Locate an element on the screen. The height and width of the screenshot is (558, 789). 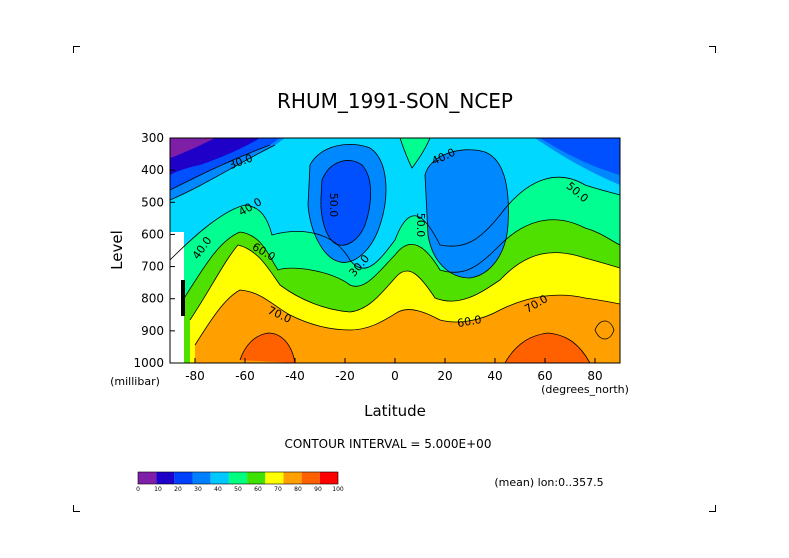
colorbar-tick-label: 40 is located at coordinates (218, 489).